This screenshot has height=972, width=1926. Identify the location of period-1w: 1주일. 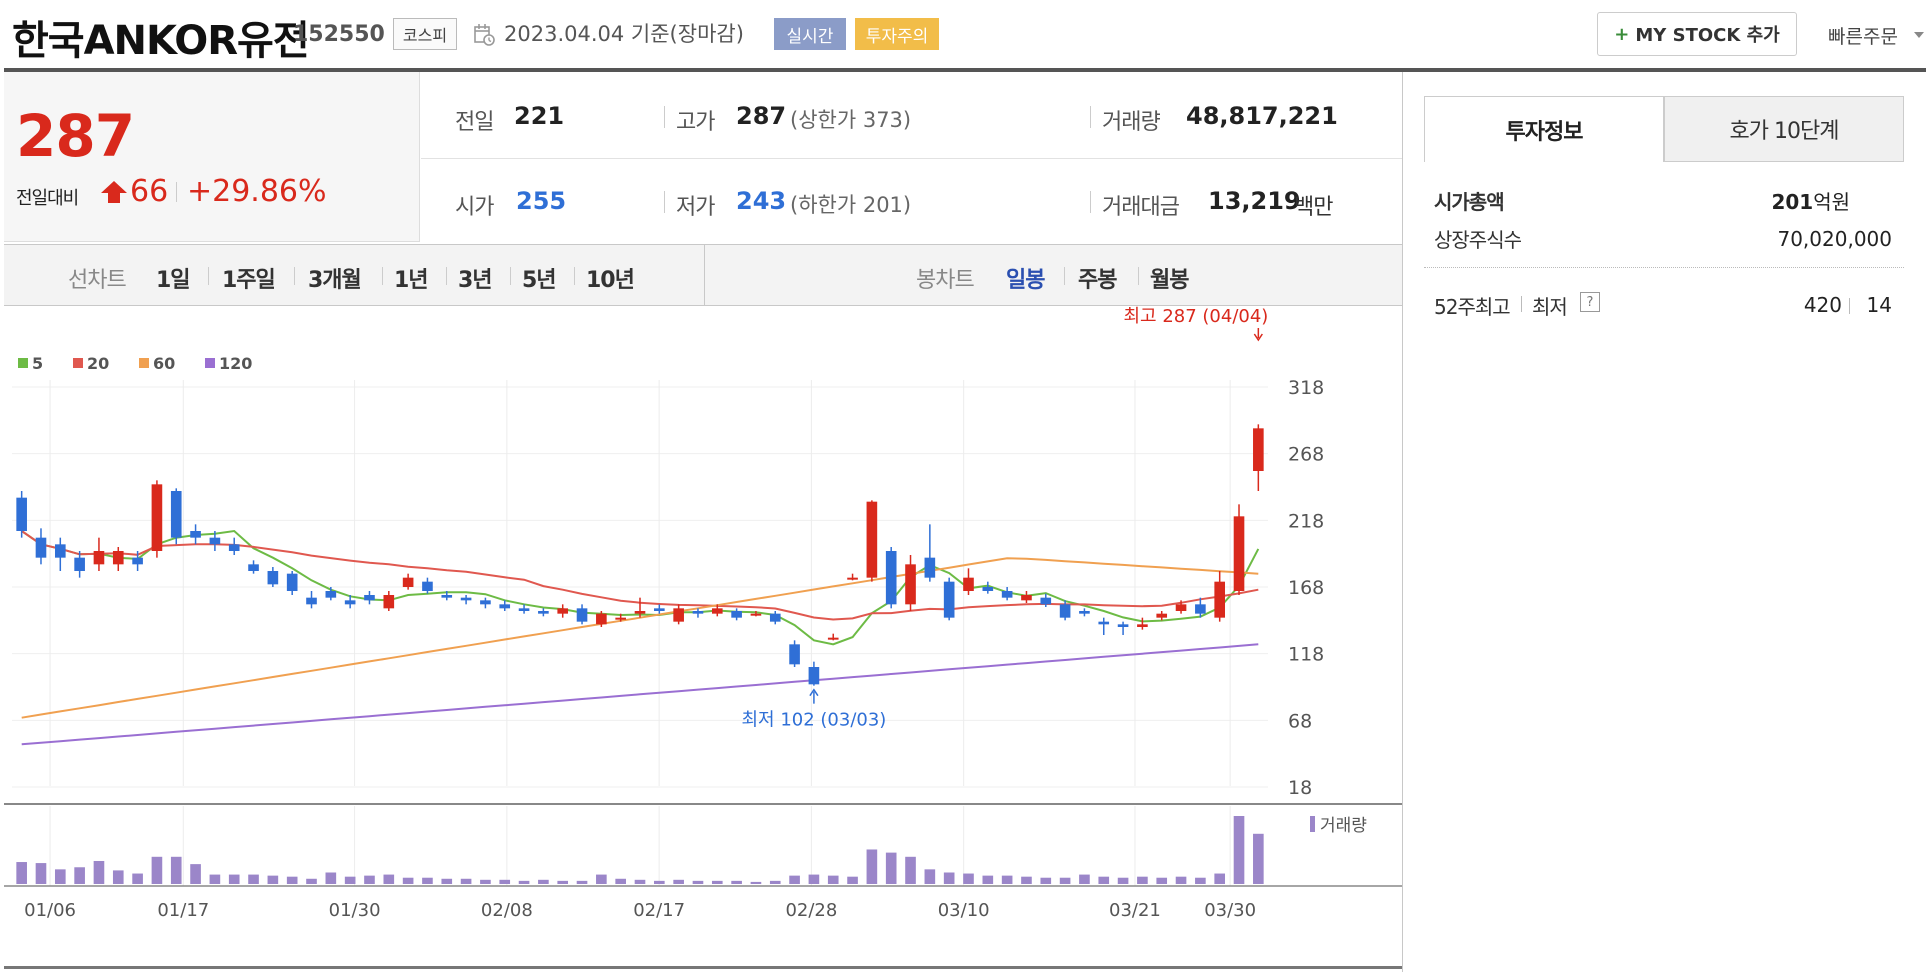
(249, 280).